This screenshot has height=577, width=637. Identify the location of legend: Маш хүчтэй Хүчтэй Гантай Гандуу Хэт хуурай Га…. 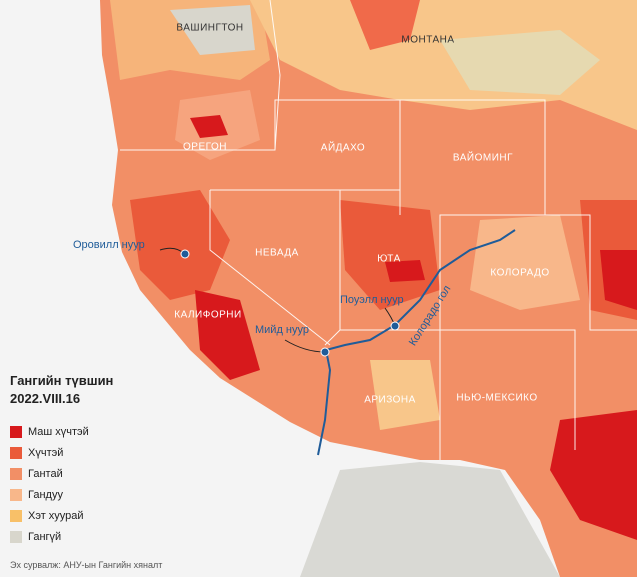
(49, 484).